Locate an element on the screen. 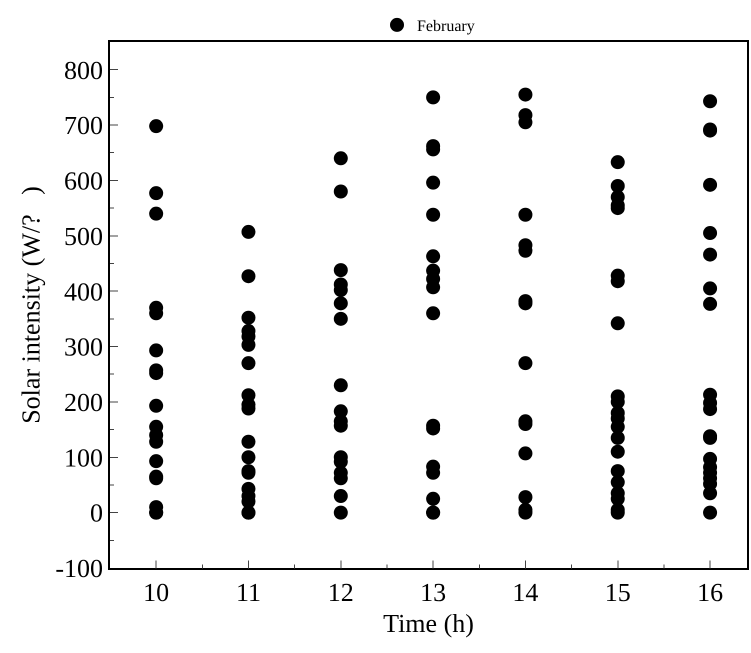 The height and width of the screenshot is (653, 751). y-tick-label: 600 is located at coordinates (84, 181).